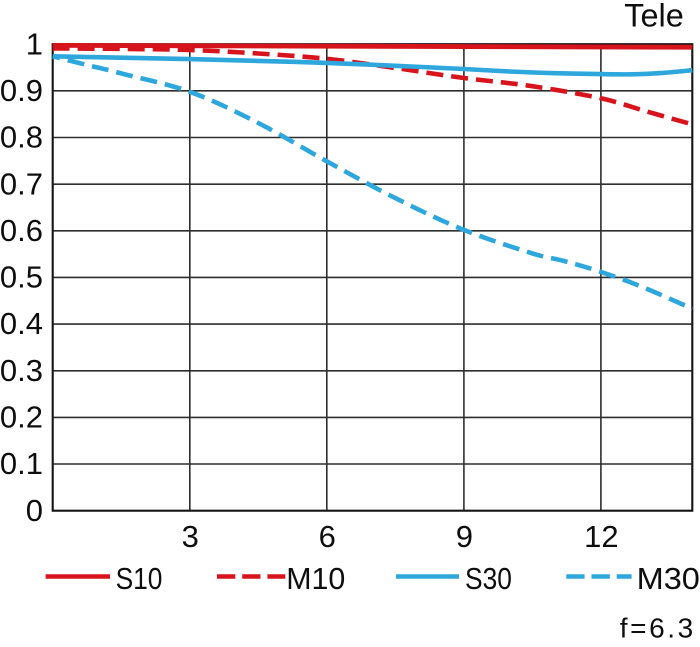 This screenshot has height=647, width=700. What do you see at coordinates (21, 137) in the screenshot?
I see `svg-text: 0.8` at bounding box center [21, 137].